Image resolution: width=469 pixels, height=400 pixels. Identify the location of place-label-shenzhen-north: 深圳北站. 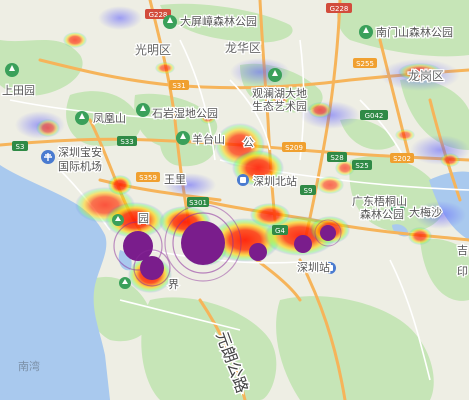
(275, 181).